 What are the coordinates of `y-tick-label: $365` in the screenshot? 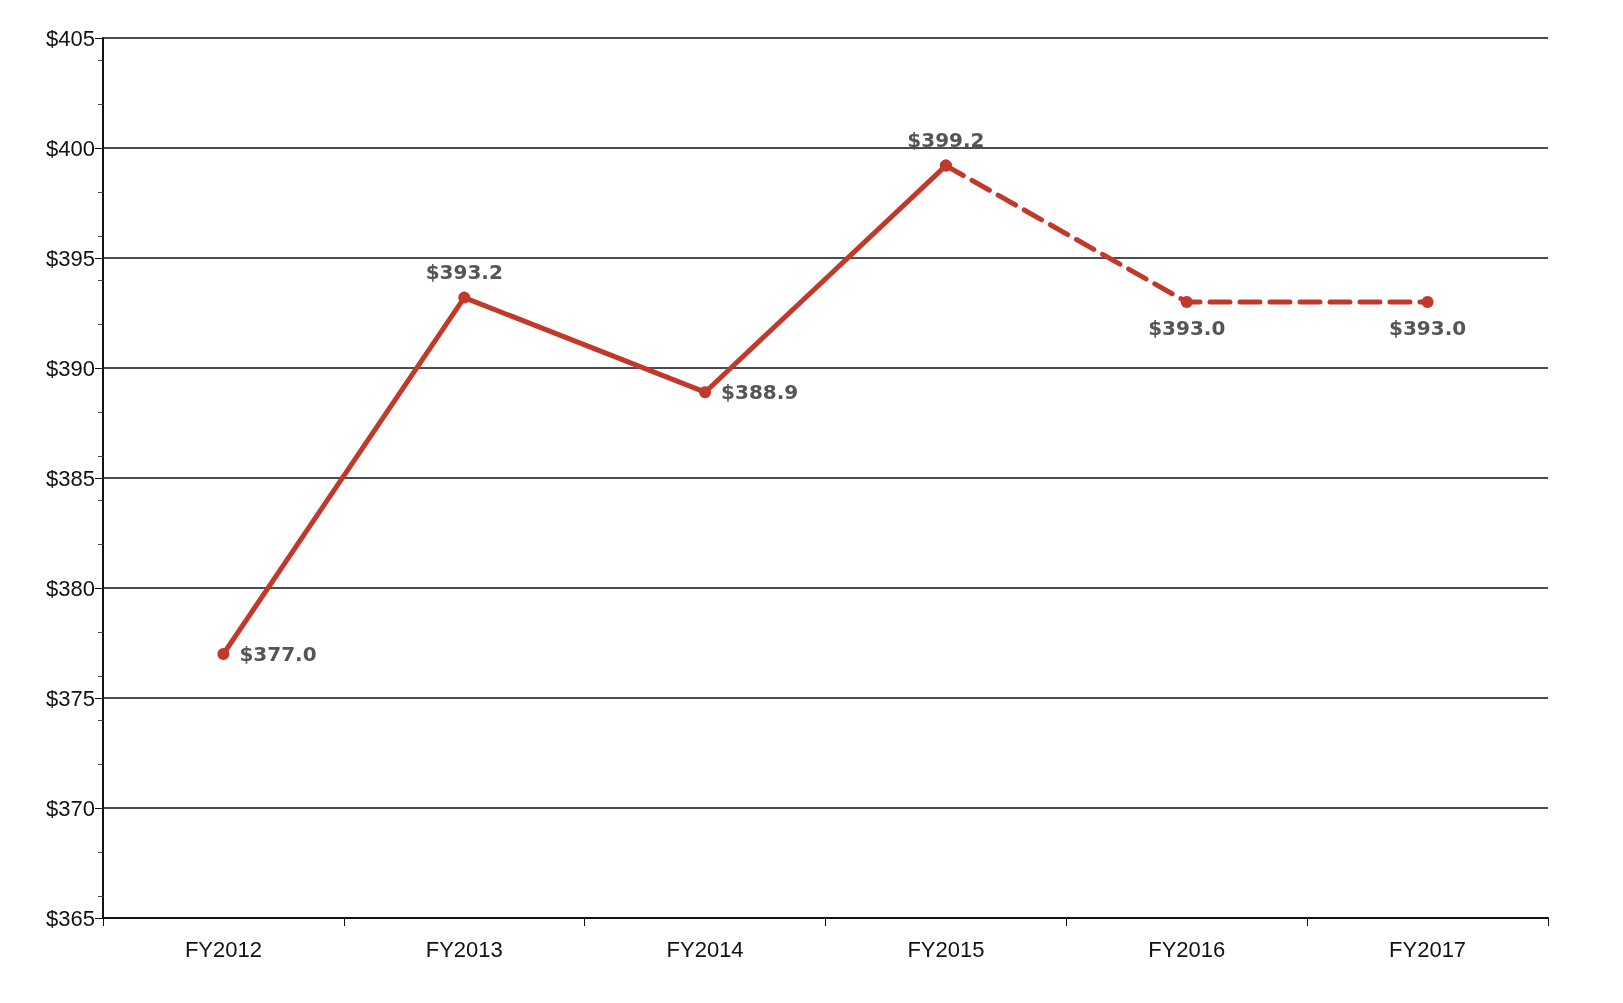 It's located at (70, 918).